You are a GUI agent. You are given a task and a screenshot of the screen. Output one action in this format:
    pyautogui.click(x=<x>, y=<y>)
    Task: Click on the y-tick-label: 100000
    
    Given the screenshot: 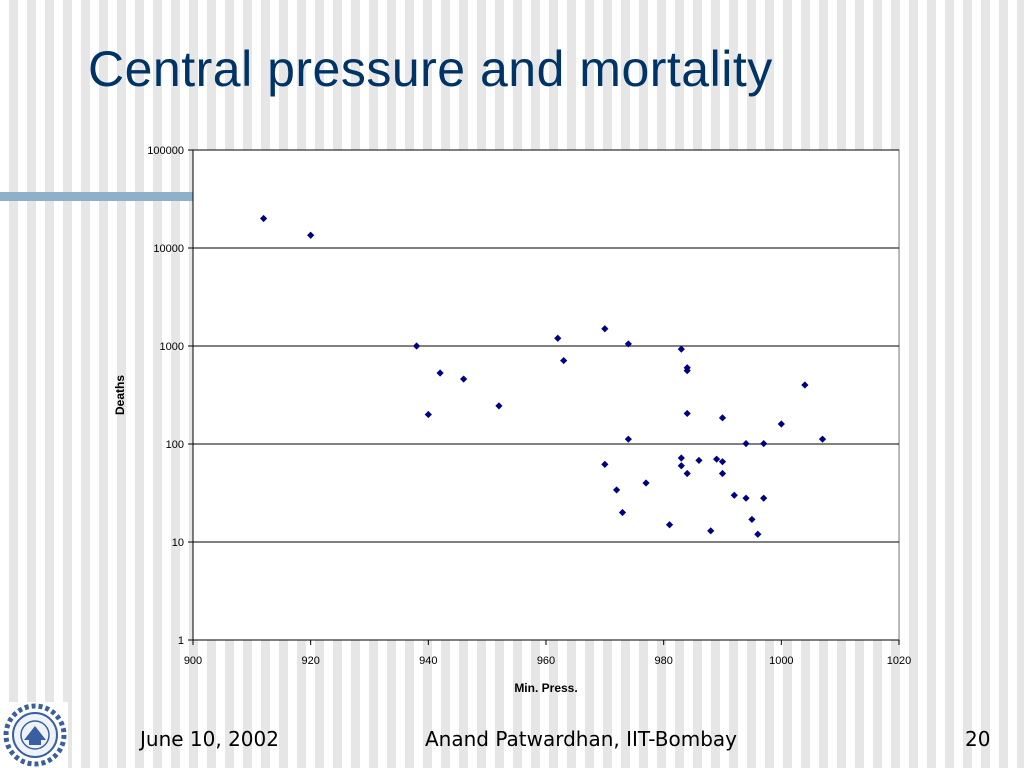 What is the action you would take?
    pyautogui.click(x=165, y=151)
    